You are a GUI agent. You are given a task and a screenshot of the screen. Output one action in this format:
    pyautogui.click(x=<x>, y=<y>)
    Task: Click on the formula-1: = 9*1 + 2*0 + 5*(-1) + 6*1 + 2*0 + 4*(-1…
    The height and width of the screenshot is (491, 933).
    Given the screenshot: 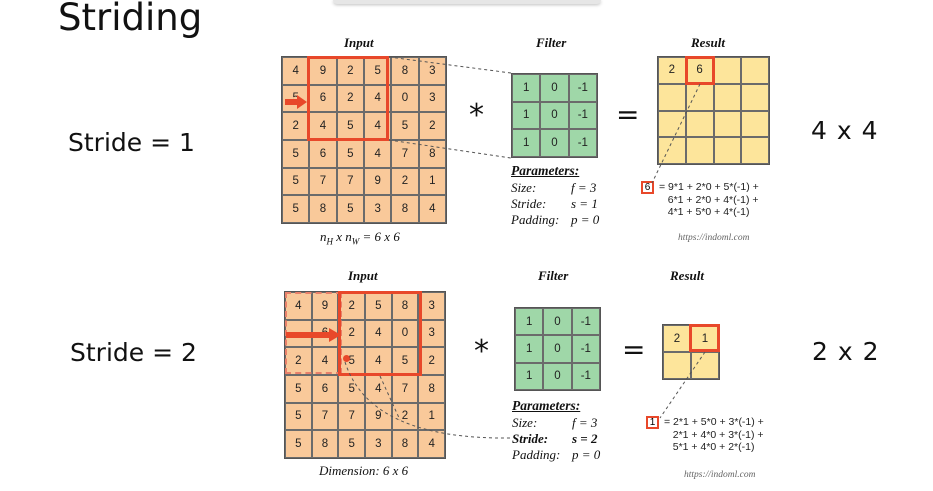 What is the action you would take?
    pyautogui.click(x=709, y=199)
    